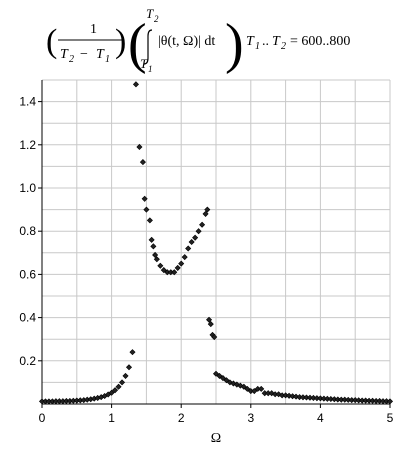 This screenshot has height=450, width=400. Describe the element at coordinates (320, 41) in the screenshot. I see `range-value: = 600..800` at that location.